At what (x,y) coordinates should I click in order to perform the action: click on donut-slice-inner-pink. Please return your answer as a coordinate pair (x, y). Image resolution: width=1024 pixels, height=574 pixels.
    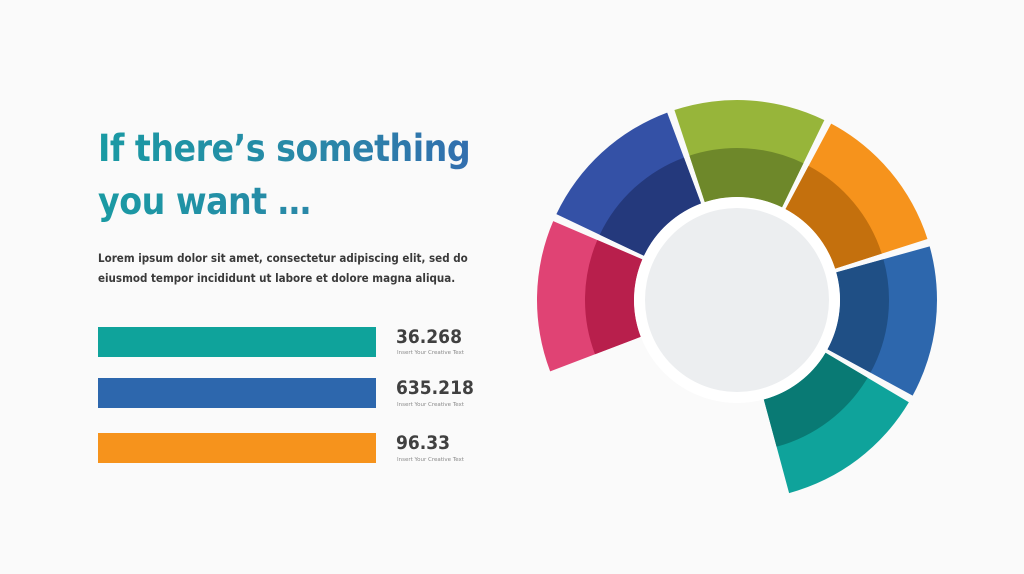
    Looking at the image, I should click on (614, 297).